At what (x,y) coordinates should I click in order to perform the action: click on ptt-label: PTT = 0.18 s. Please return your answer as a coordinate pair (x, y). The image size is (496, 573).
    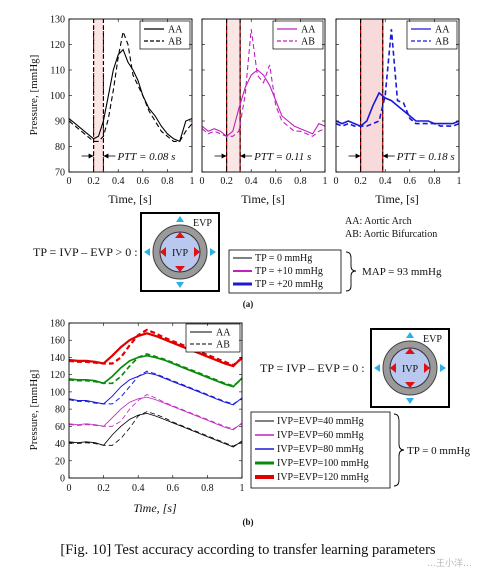
    Looking at the image, I should click on (425, 157).